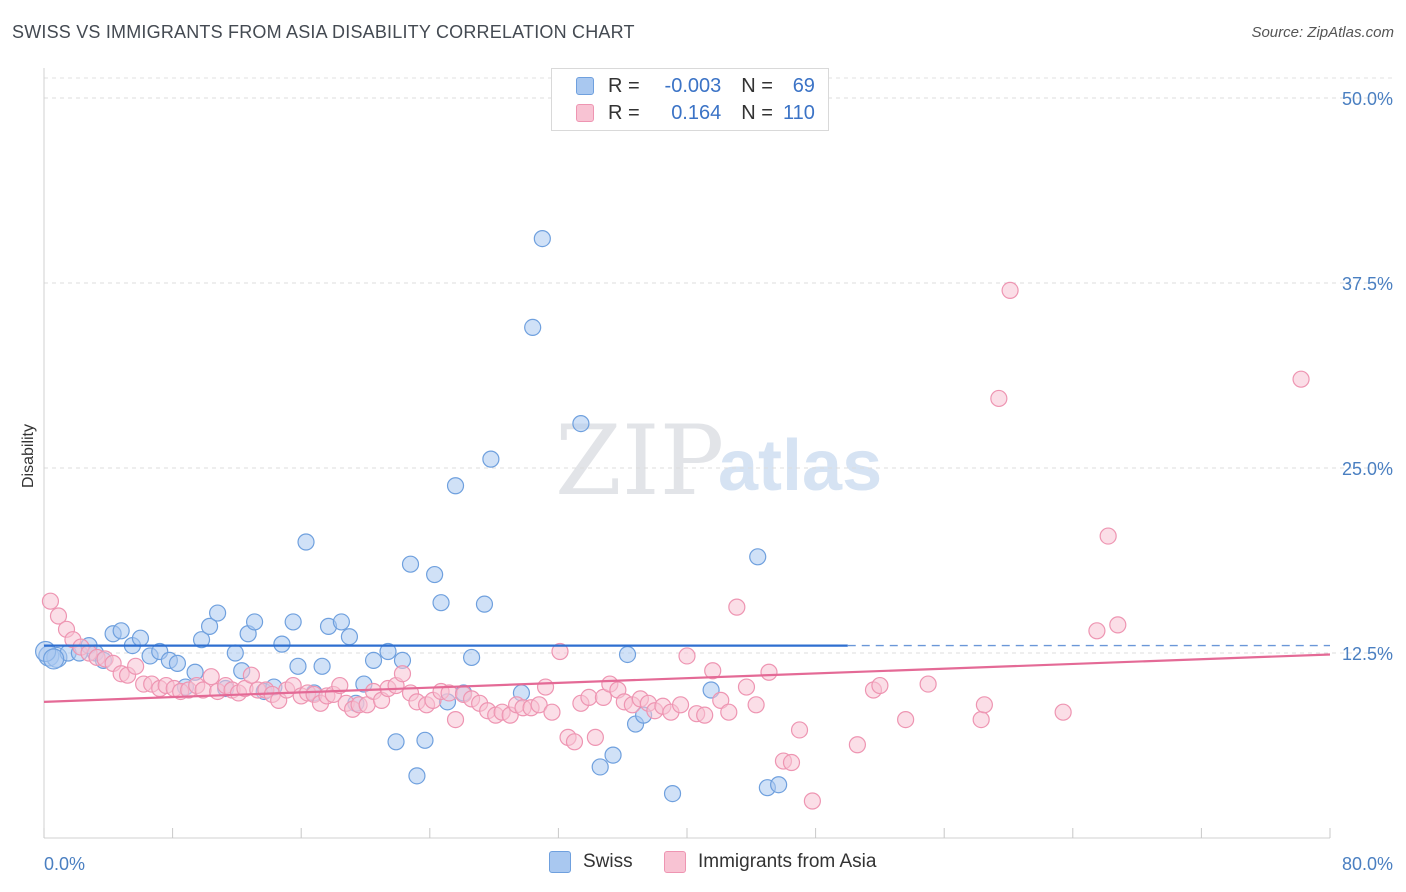 Image resolution: width=1406 pixels, height=892 pixels. I want to click on source-label: Source: ZipAtlas.com, so click(1322, 32).